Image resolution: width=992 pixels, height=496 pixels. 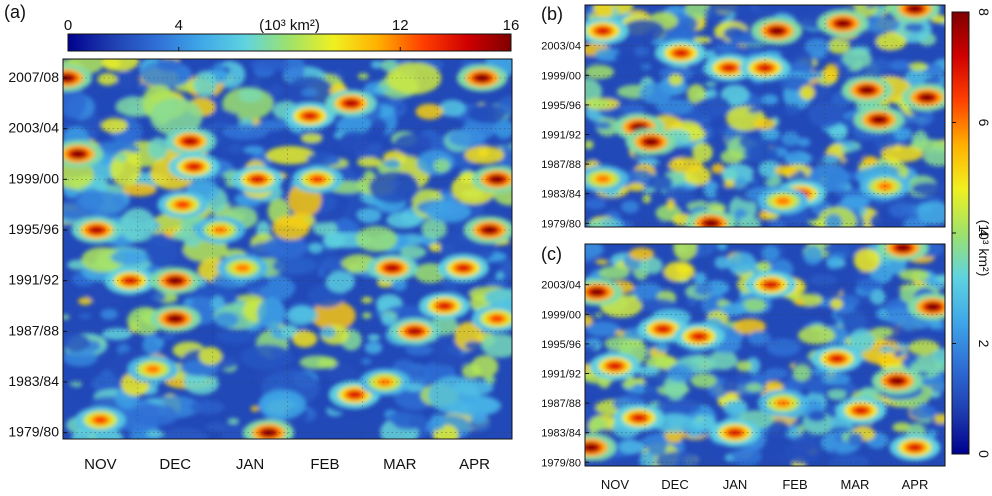 What do you see at coordinates (984, 12) in the screenshot?
I see `colorbar-bc-tick-label: 8` at bounding box center [984, 12].